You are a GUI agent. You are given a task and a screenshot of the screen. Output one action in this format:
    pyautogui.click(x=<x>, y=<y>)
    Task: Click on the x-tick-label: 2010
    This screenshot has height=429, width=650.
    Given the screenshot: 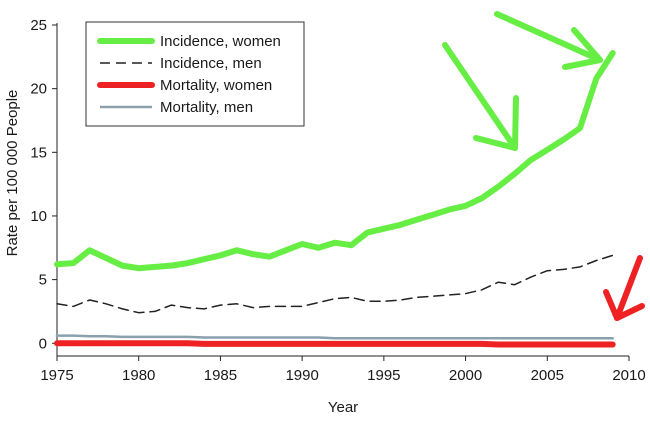 What is the action you would take?
    pyautogui.click(x=628, y=375)
    